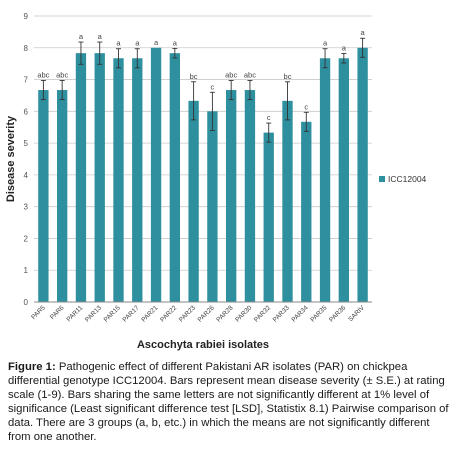 This screenshot has width=459, height=454. What do you see at coordinates (206, 313) in the screenshot?
I see `x-tick-label: PAR26` at bounding box center [206, 313].